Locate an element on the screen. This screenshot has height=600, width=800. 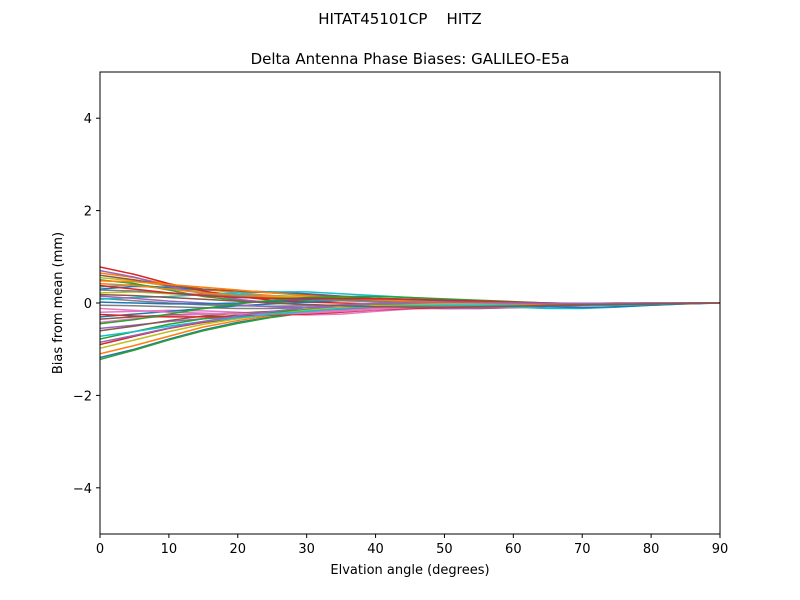
y-axis: −4 −2 0 2 4 is located at coordinates (86, 304).